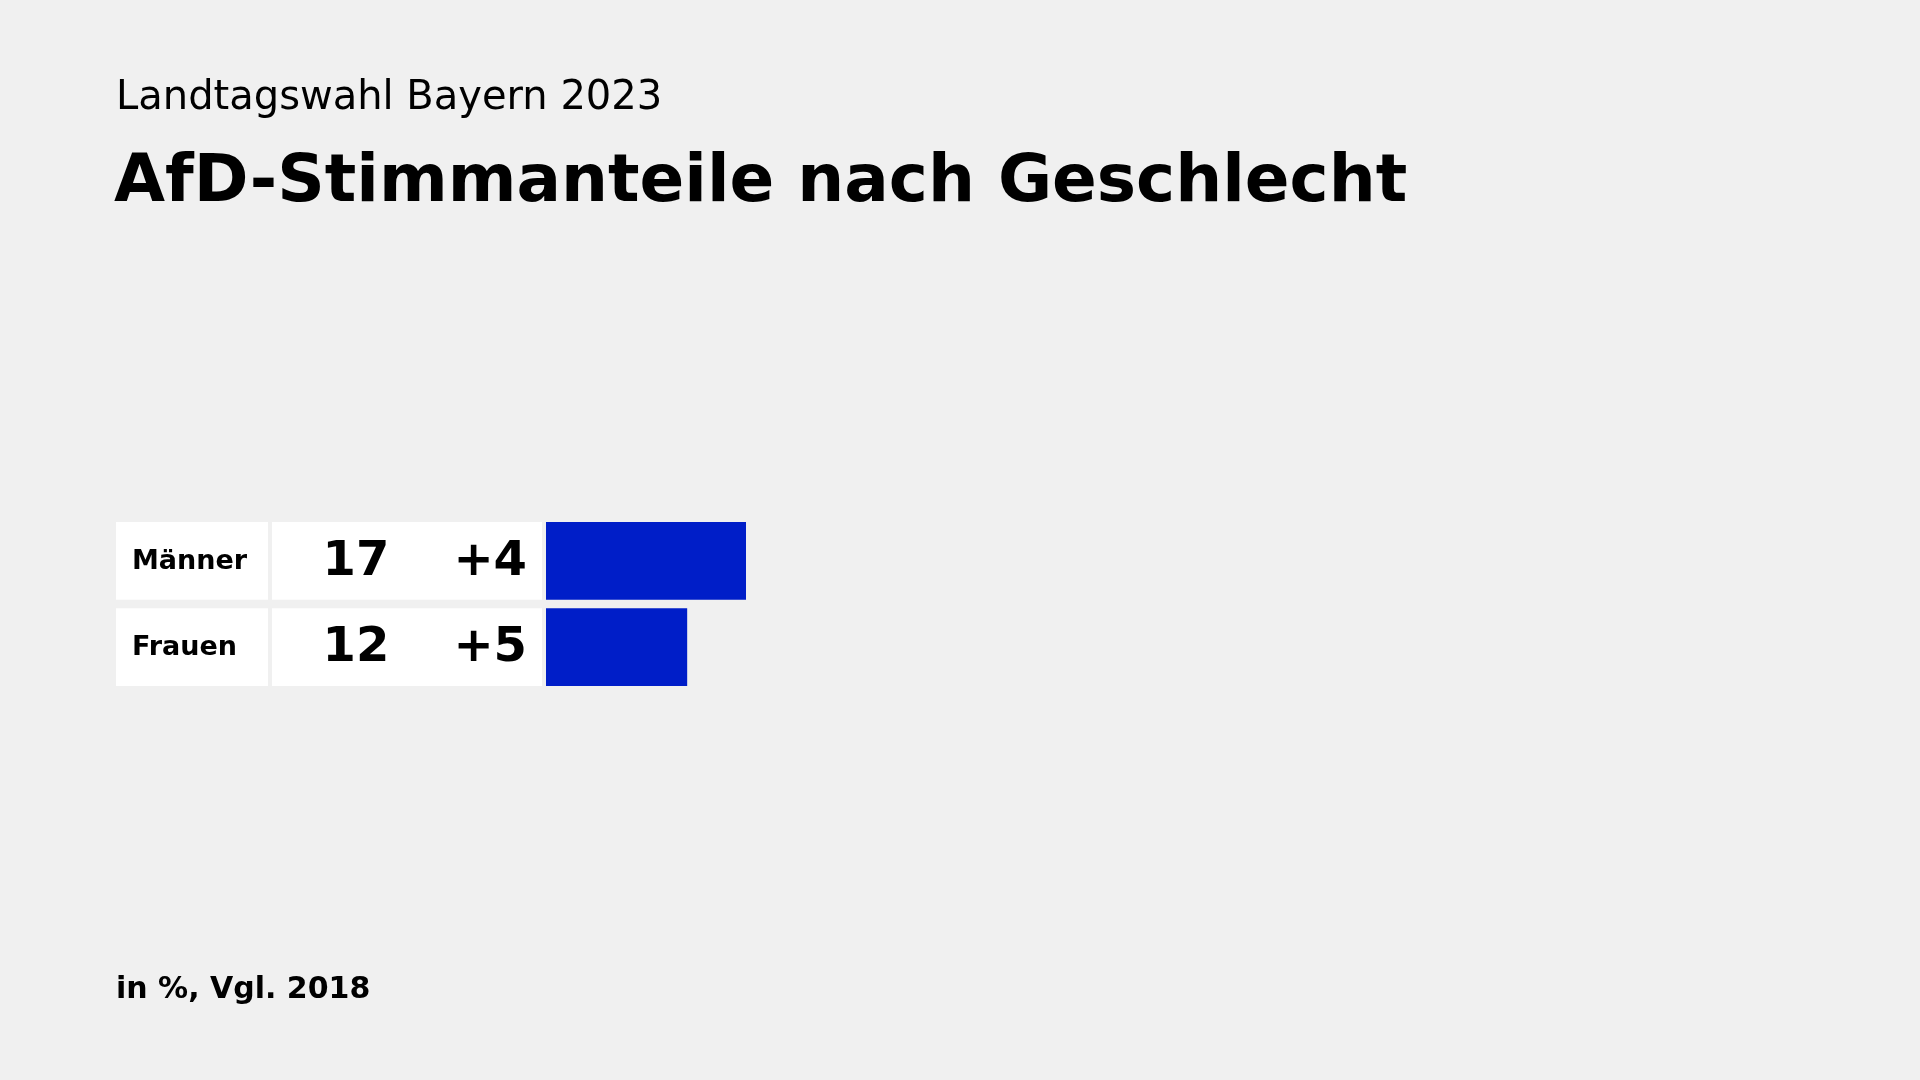 The height and width of the screenshot is (1080, 1920). I want to click on text: +5, so click(490, 644).